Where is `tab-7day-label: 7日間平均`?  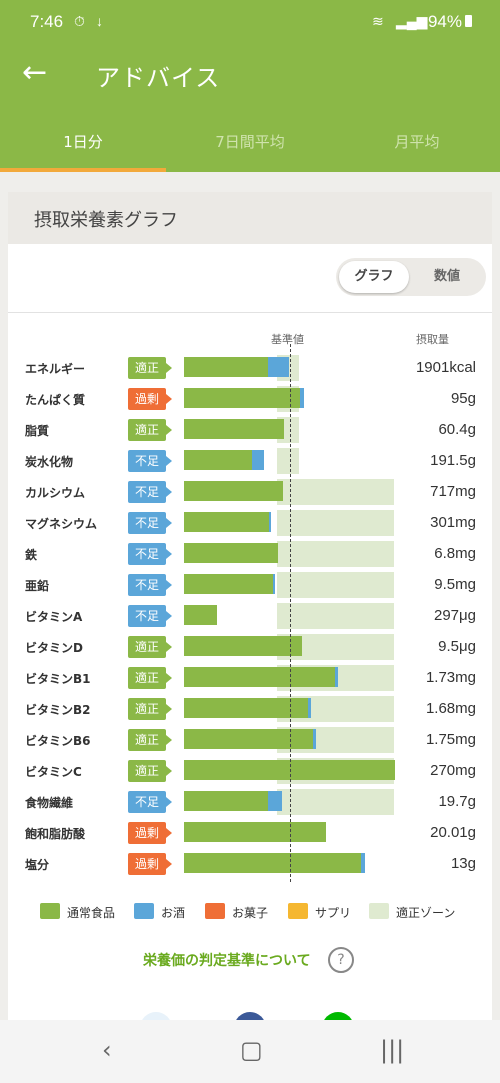
tab-7day-label: 7日間平均 is located at coordinates (250, 142).